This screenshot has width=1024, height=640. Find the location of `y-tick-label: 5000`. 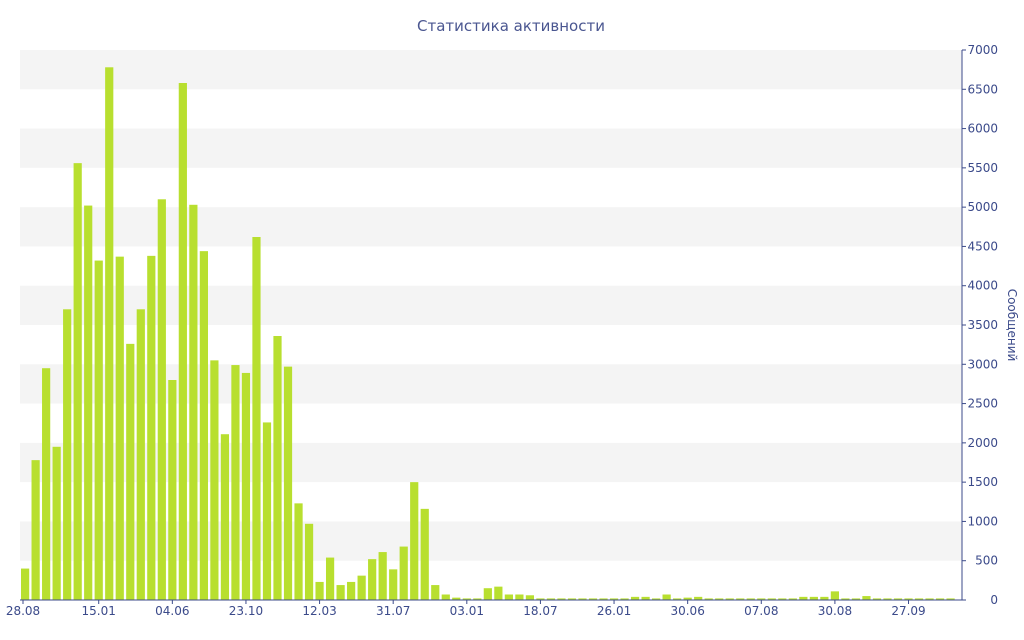

y-tick-label: 5000 is located at coordinates (982, 207).